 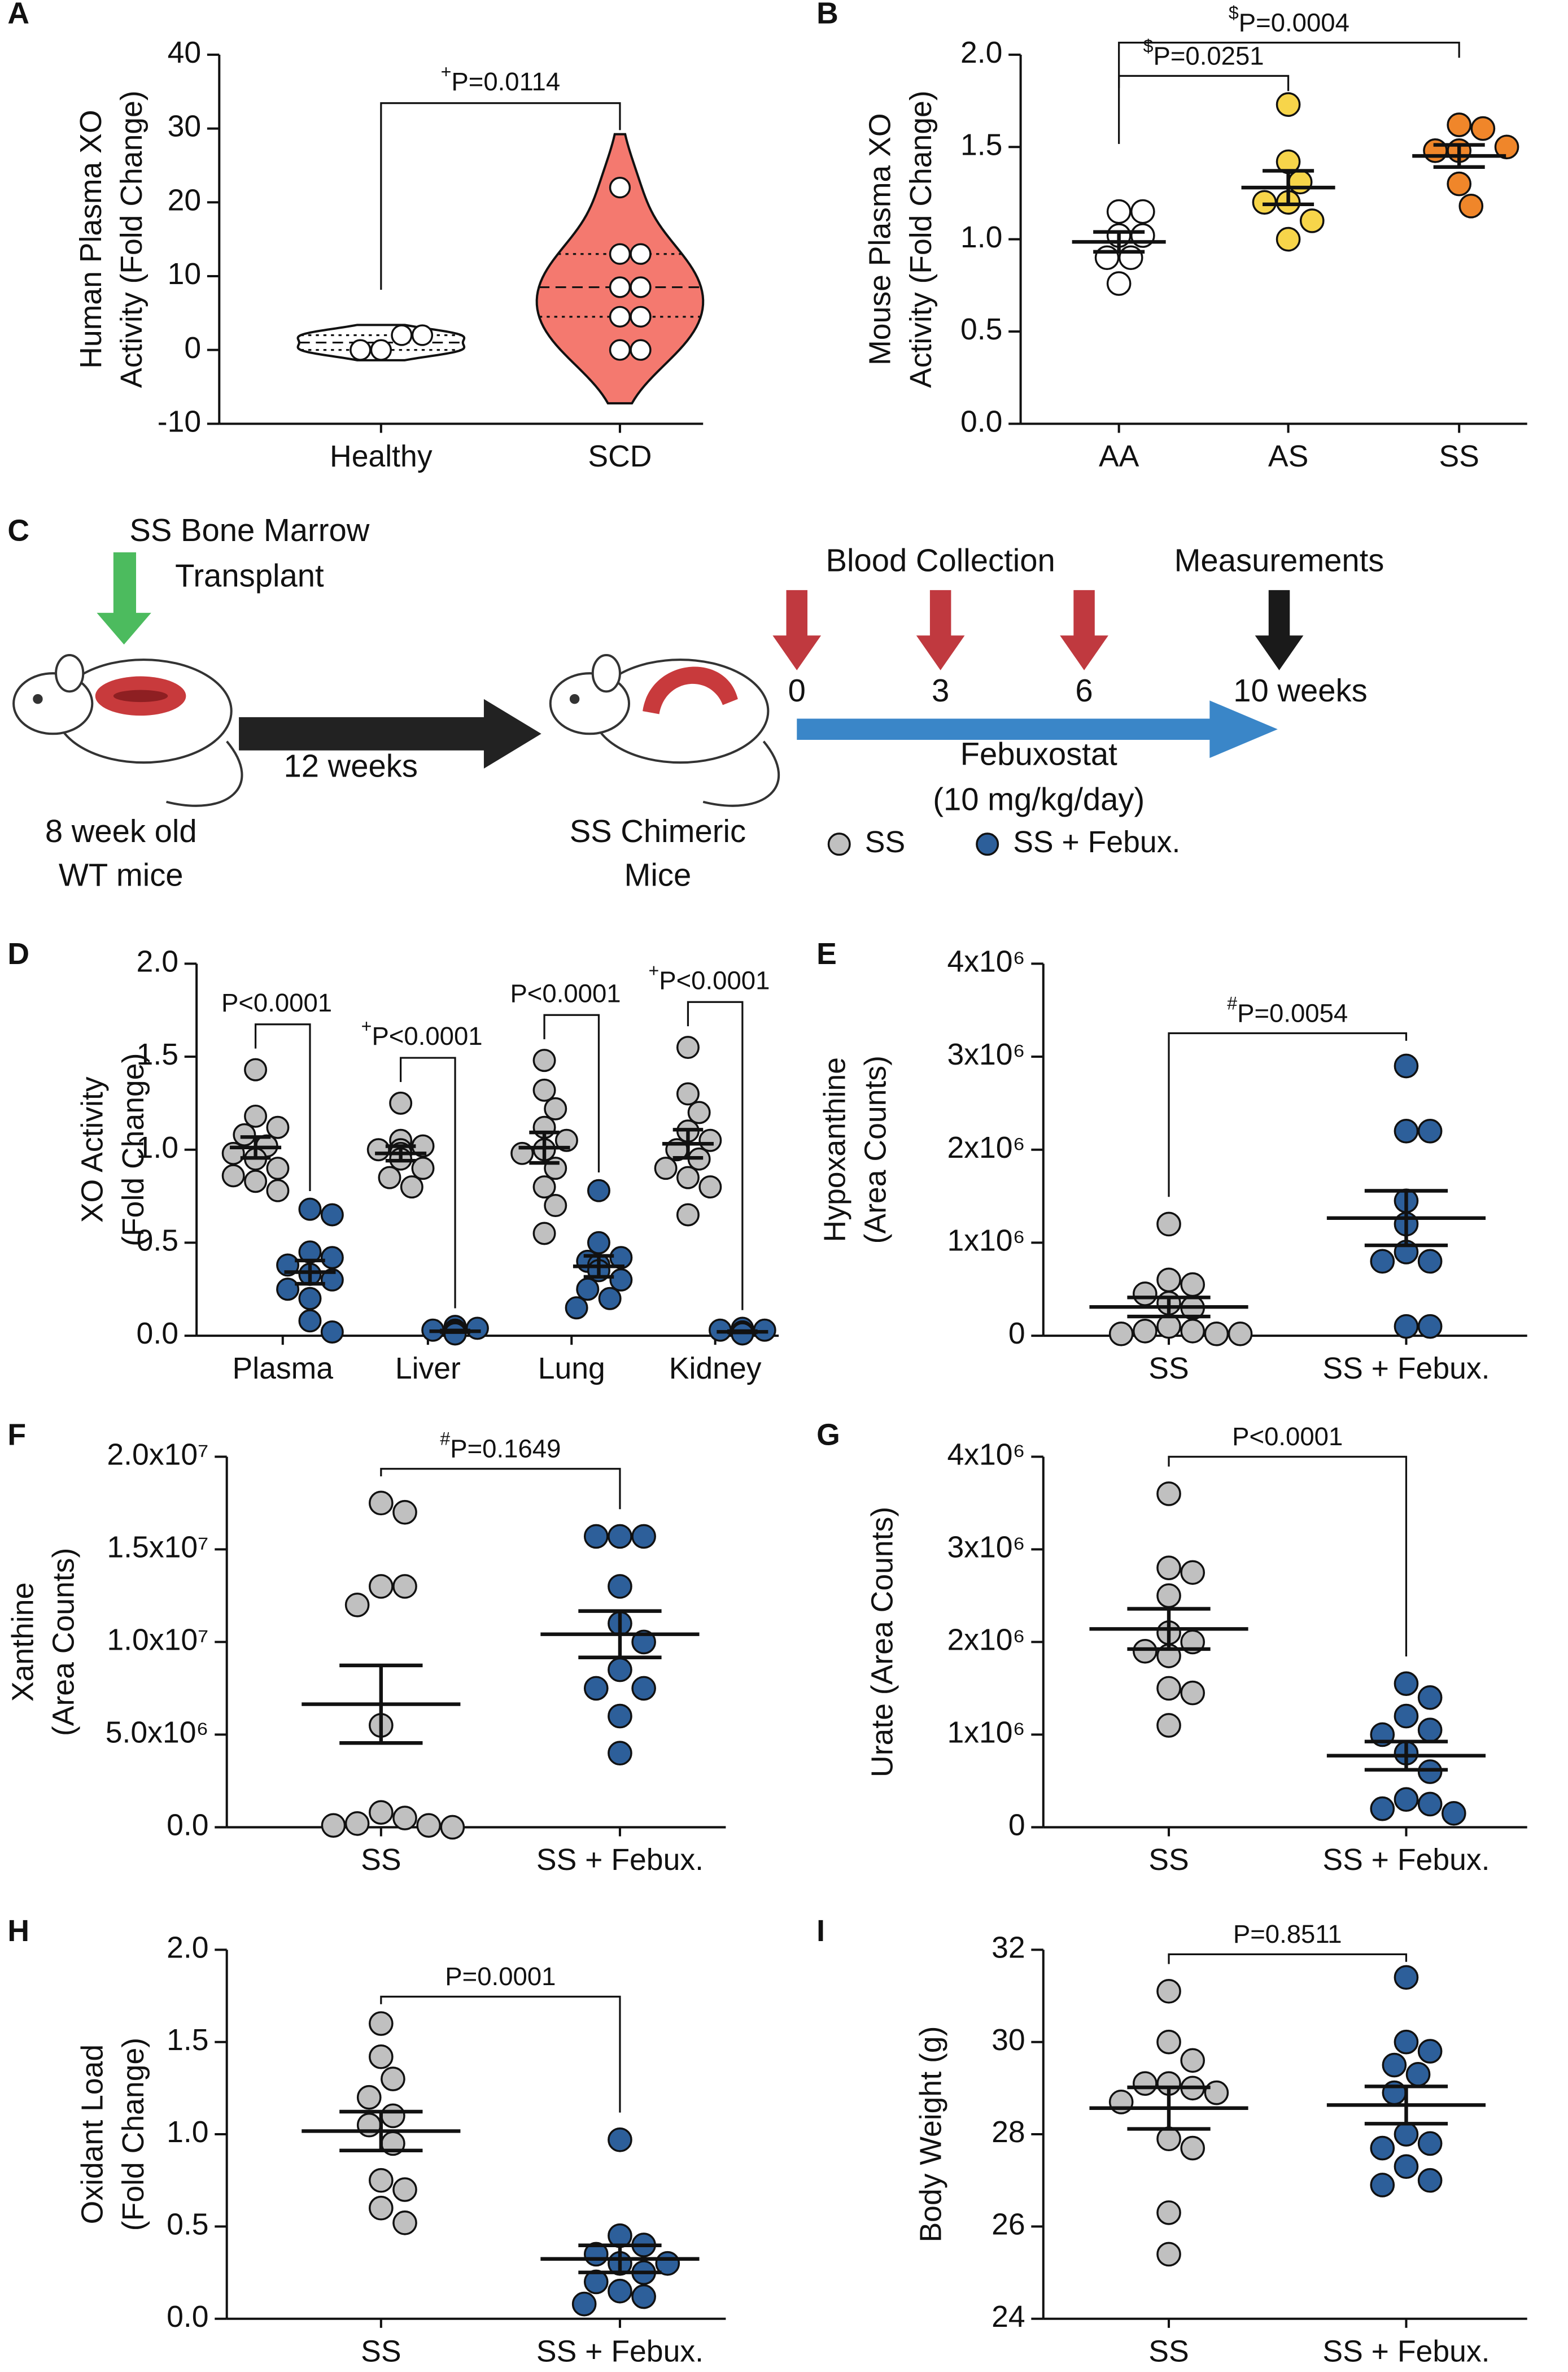 I want to click on p-prefix: $, so click(x=1148, y=46).